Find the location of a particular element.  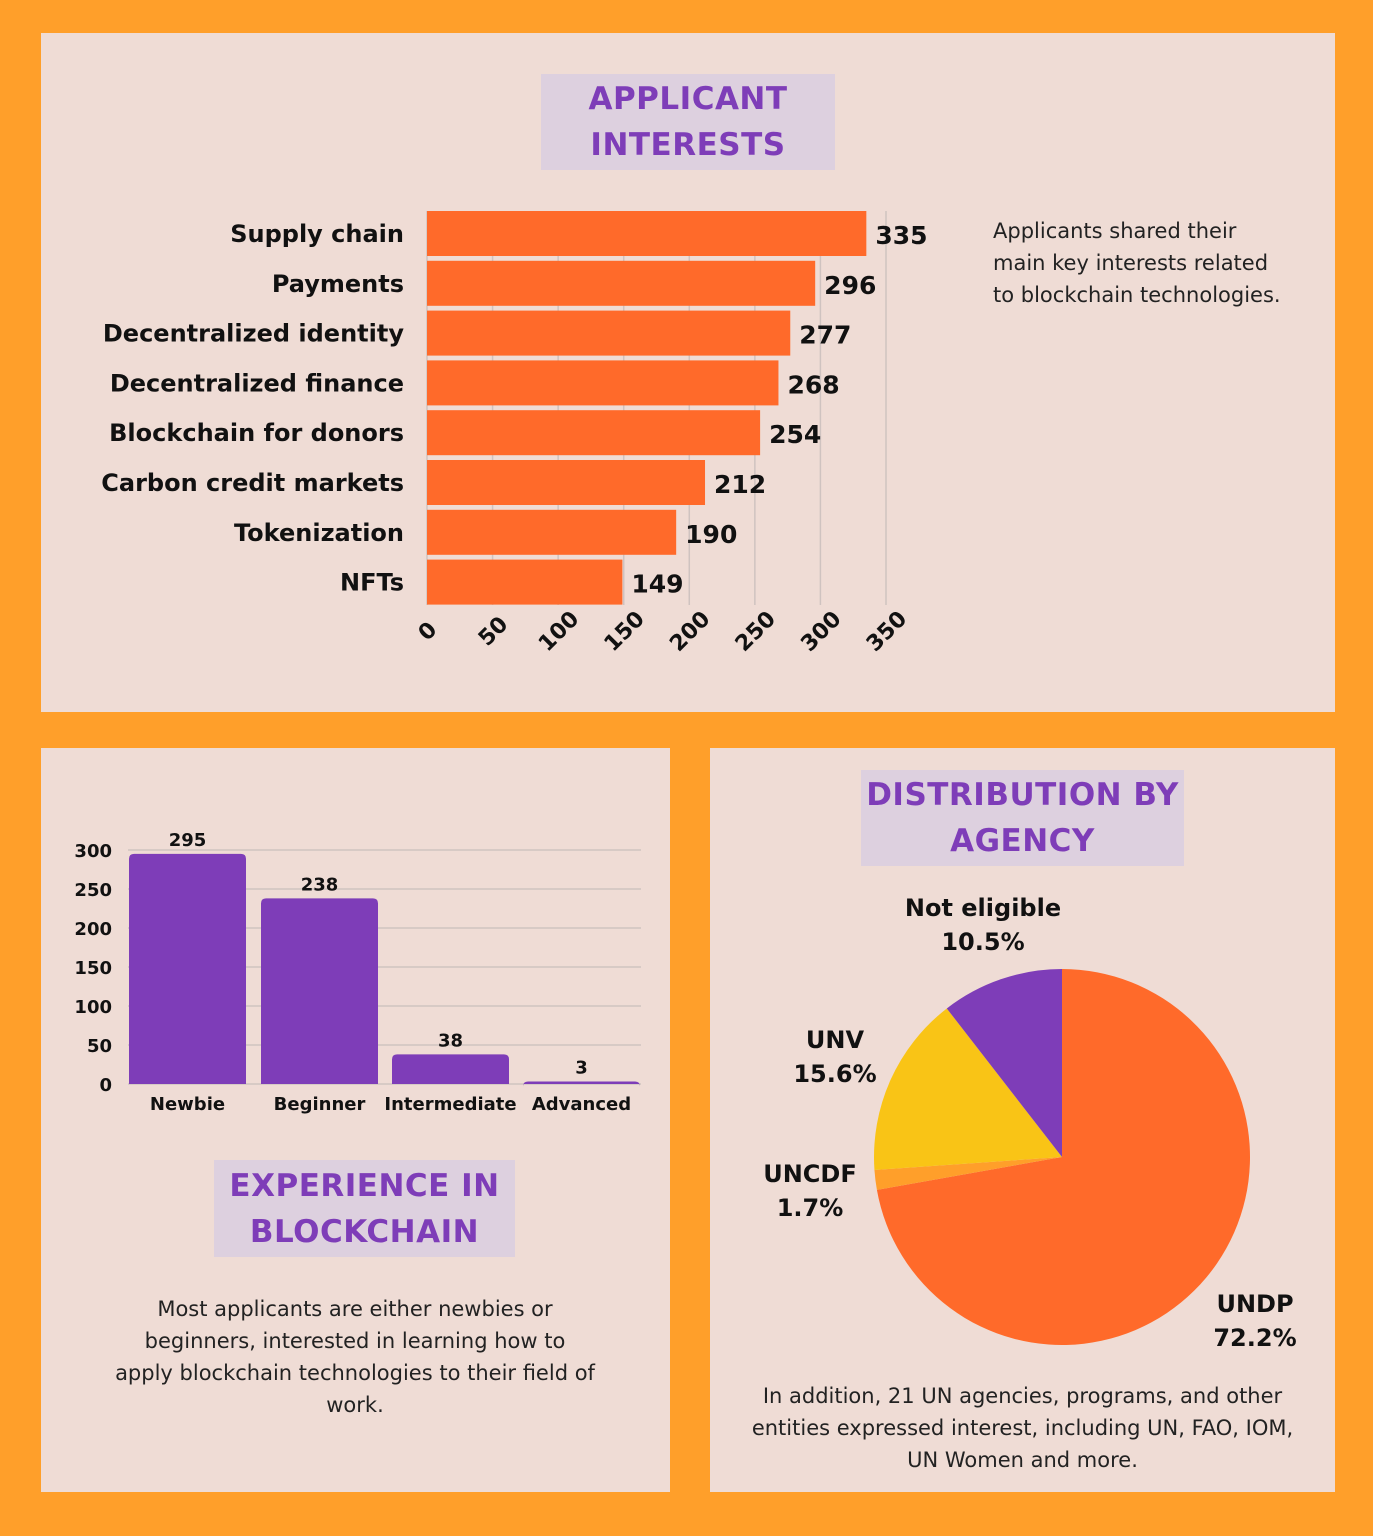

y-tick-label: 100 is located at coordinates (93, 1007).